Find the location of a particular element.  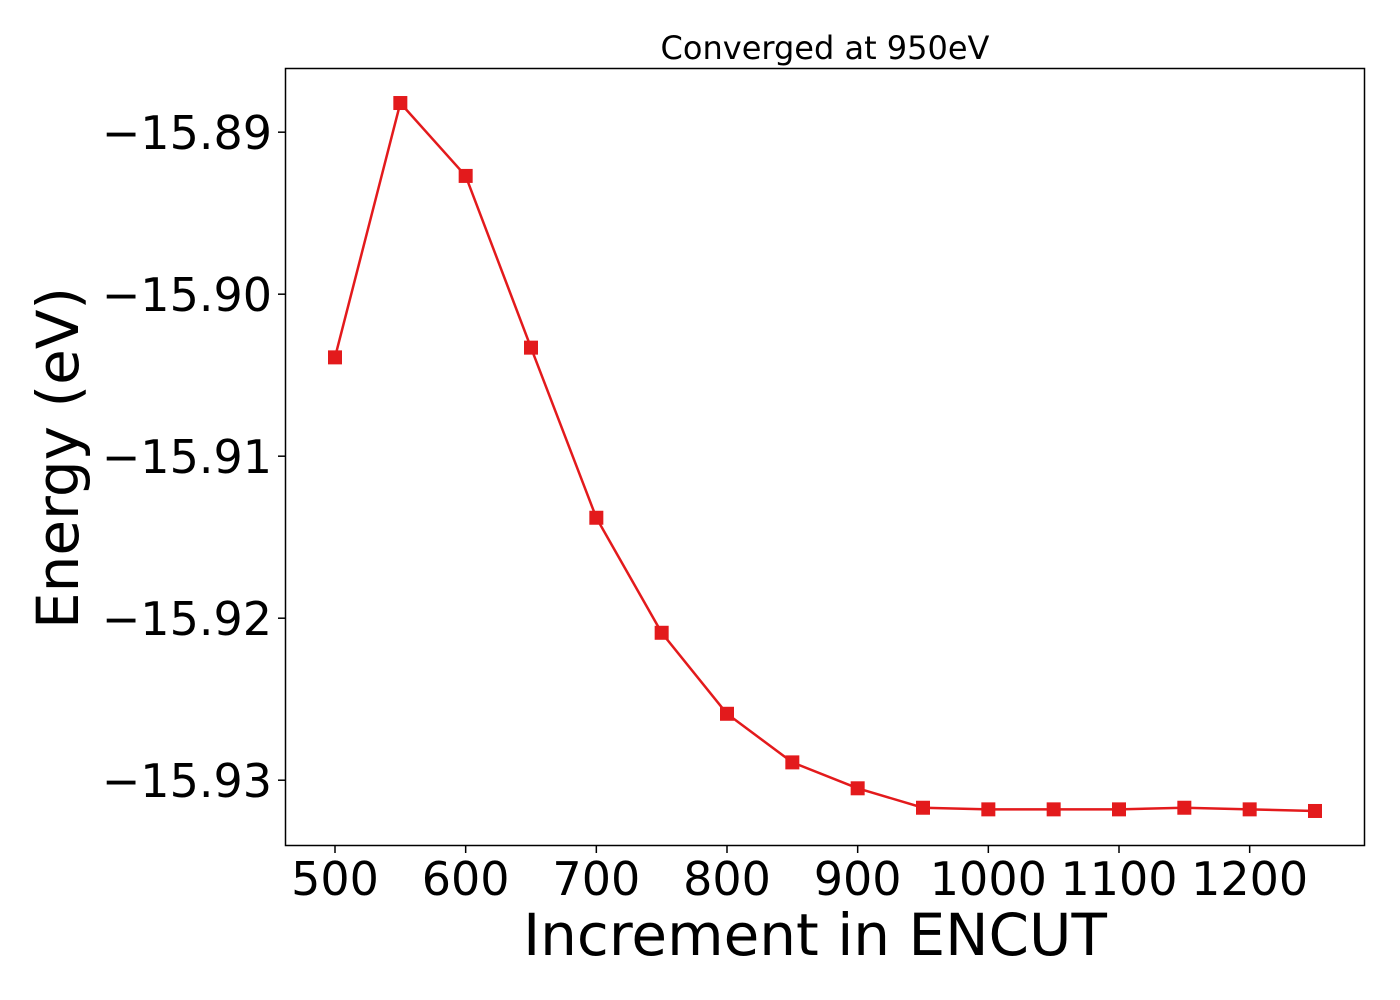

x-tick-label: 800 is located at coordinates (727, 879).